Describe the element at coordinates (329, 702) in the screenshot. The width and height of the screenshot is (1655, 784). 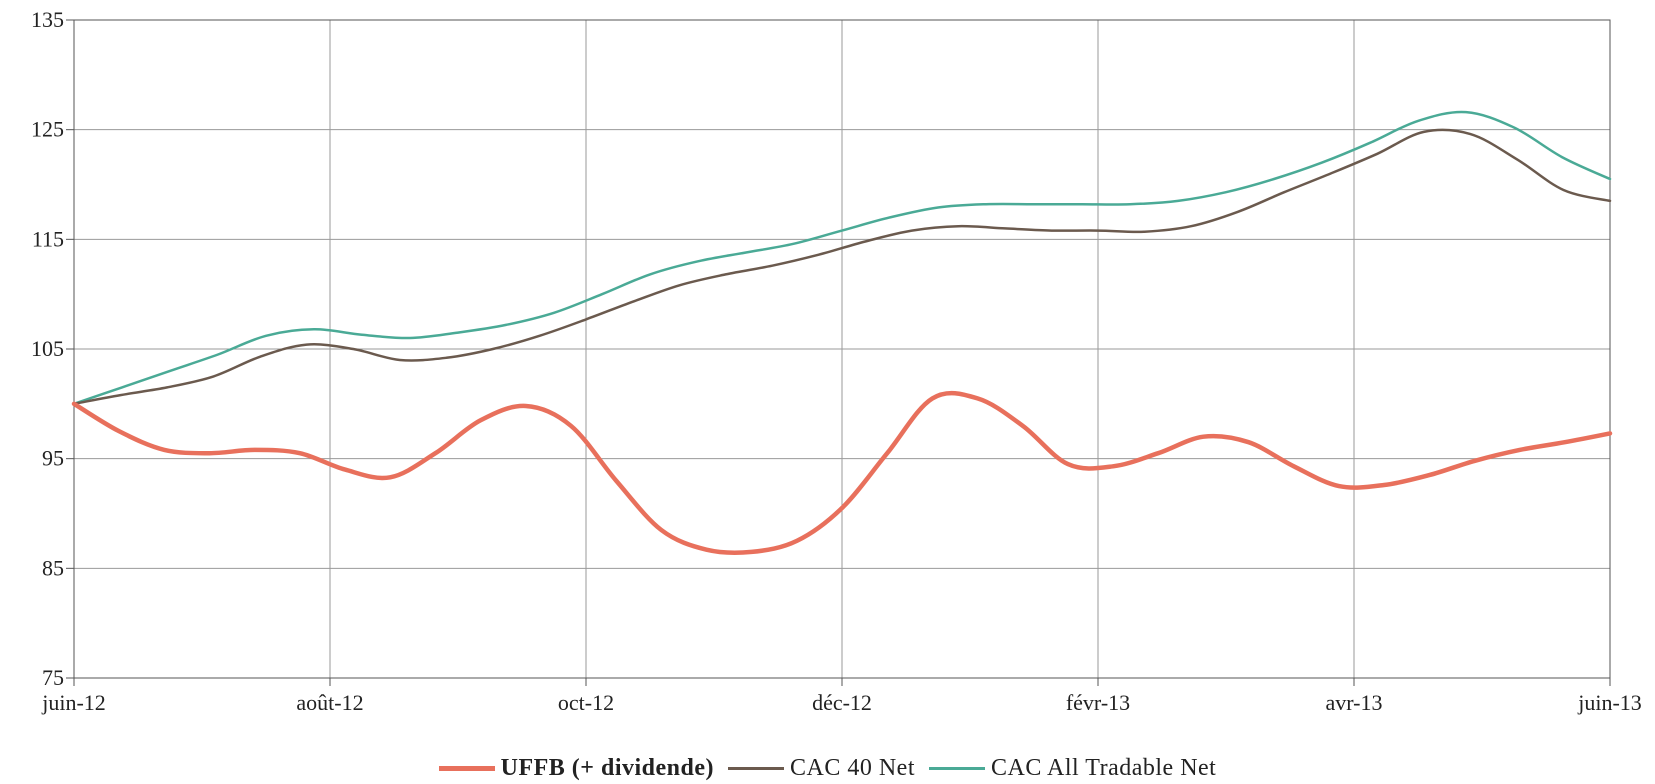
I see `xtick-label: août-12` at that location.